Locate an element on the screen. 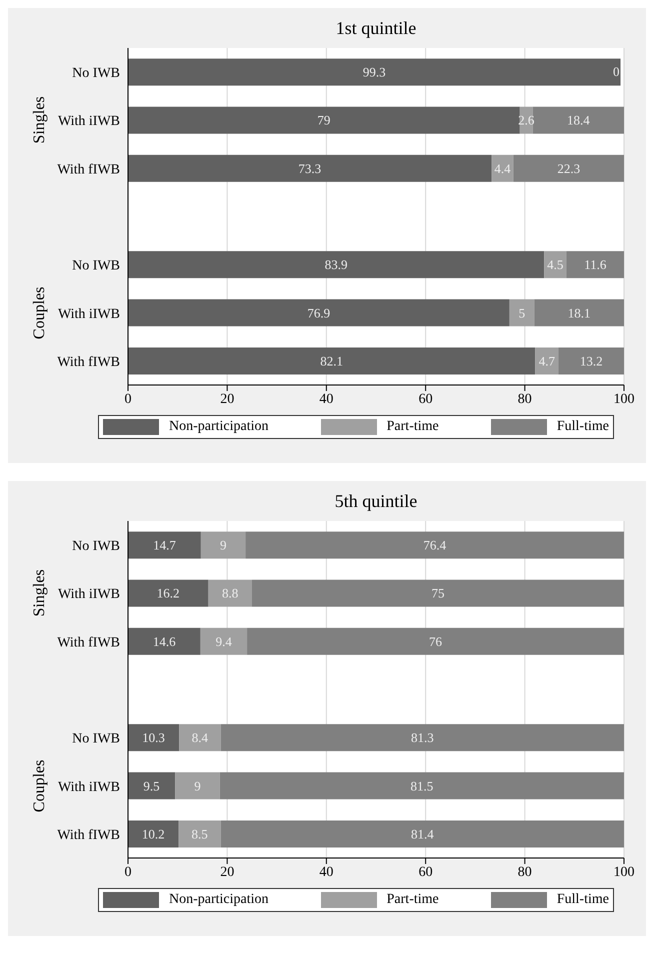  data-label: 79 is located at coordinates (323, 120).